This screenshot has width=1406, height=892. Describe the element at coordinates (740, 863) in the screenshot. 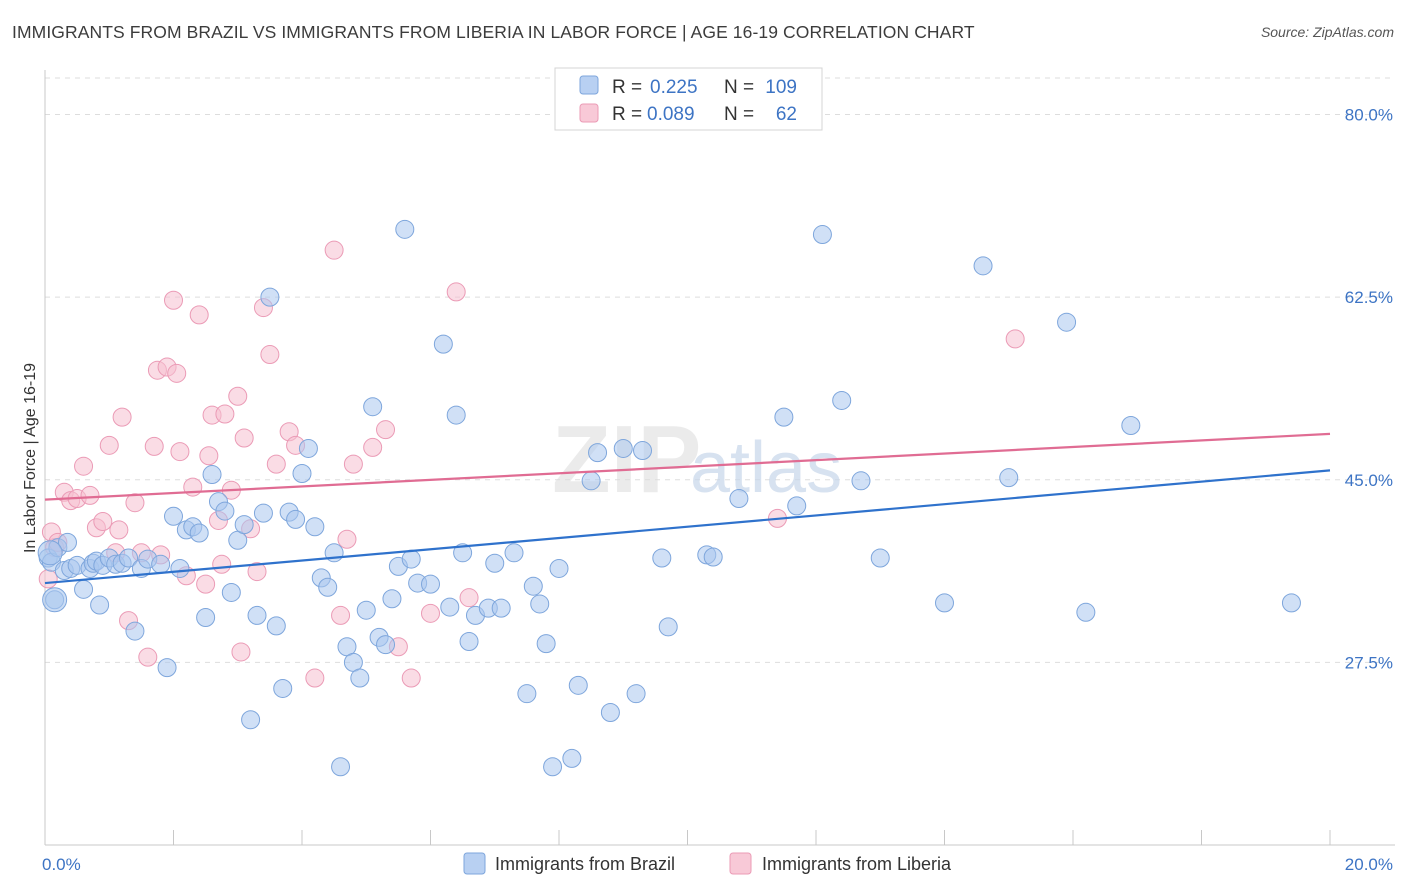

I see `bottom-legend-swatch-liberia` at that location.